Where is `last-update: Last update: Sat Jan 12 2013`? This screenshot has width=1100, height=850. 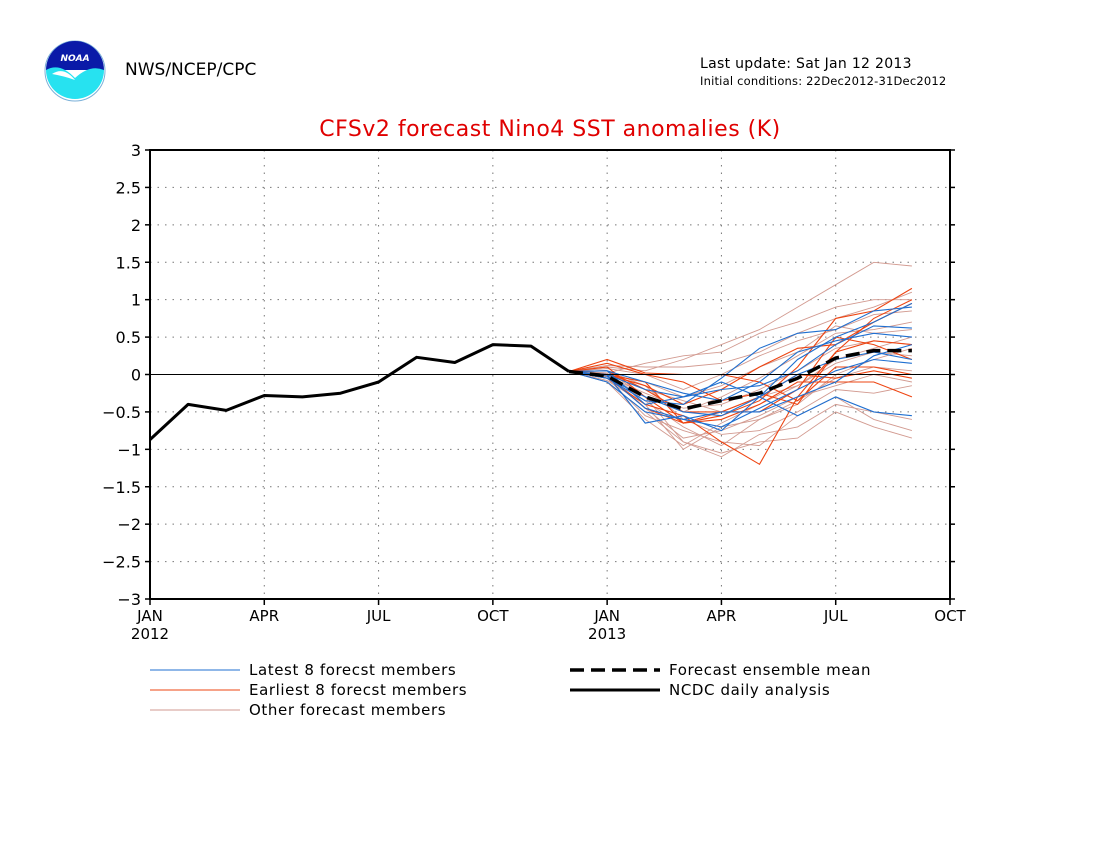 last-update: Last update: Sat Jan 12 2013 is located at coordinates (806, 64).